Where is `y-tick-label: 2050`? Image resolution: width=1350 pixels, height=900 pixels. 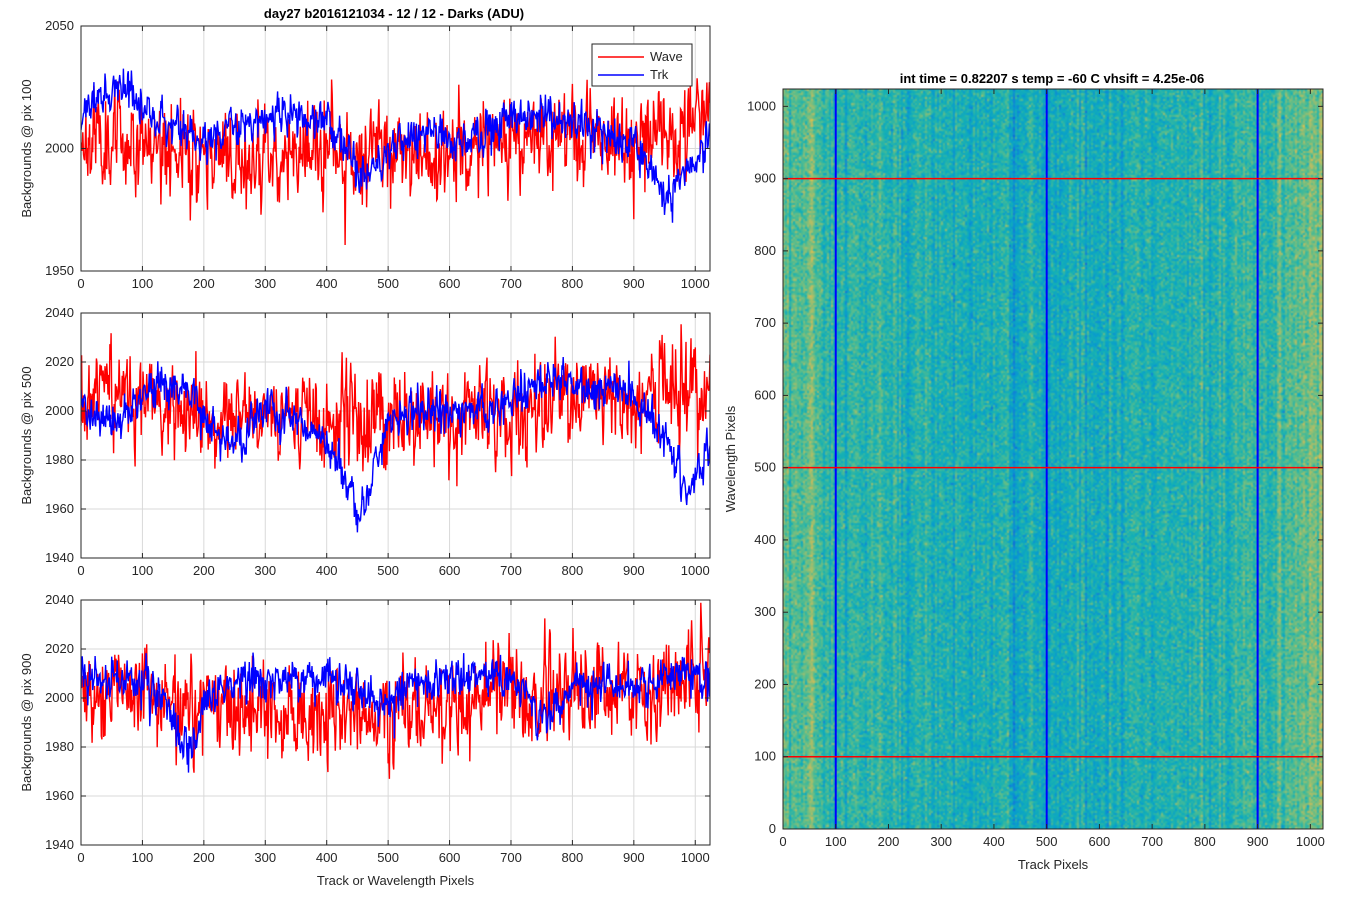 y-tick-label: 2050 is located at coordinates (59, 25).